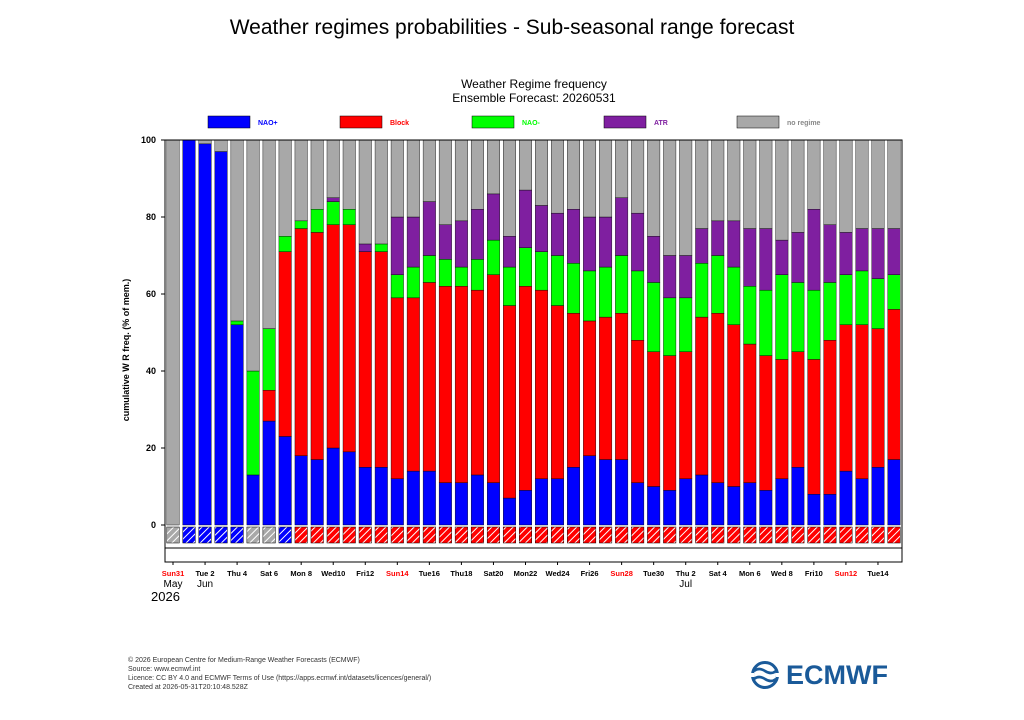 The width and height of the screenshot is (1024, 720). Describe the element at coordinates (151, 217) in the screenshot. I see `y-tick-label: 80` at that location.